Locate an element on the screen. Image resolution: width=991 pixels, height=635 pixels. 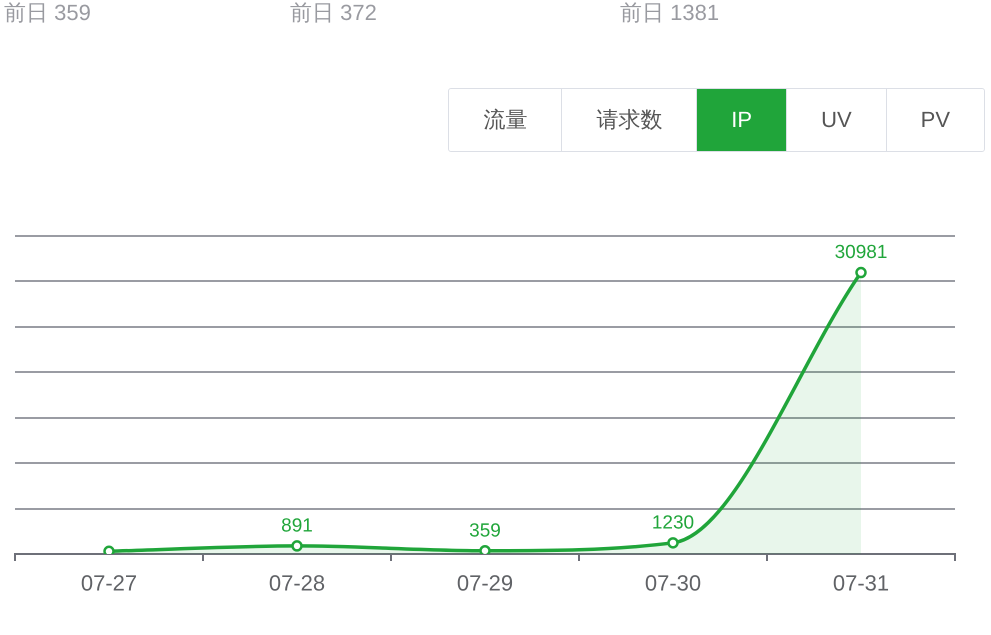
tab-button: UV is located at coordinates (836, 120).